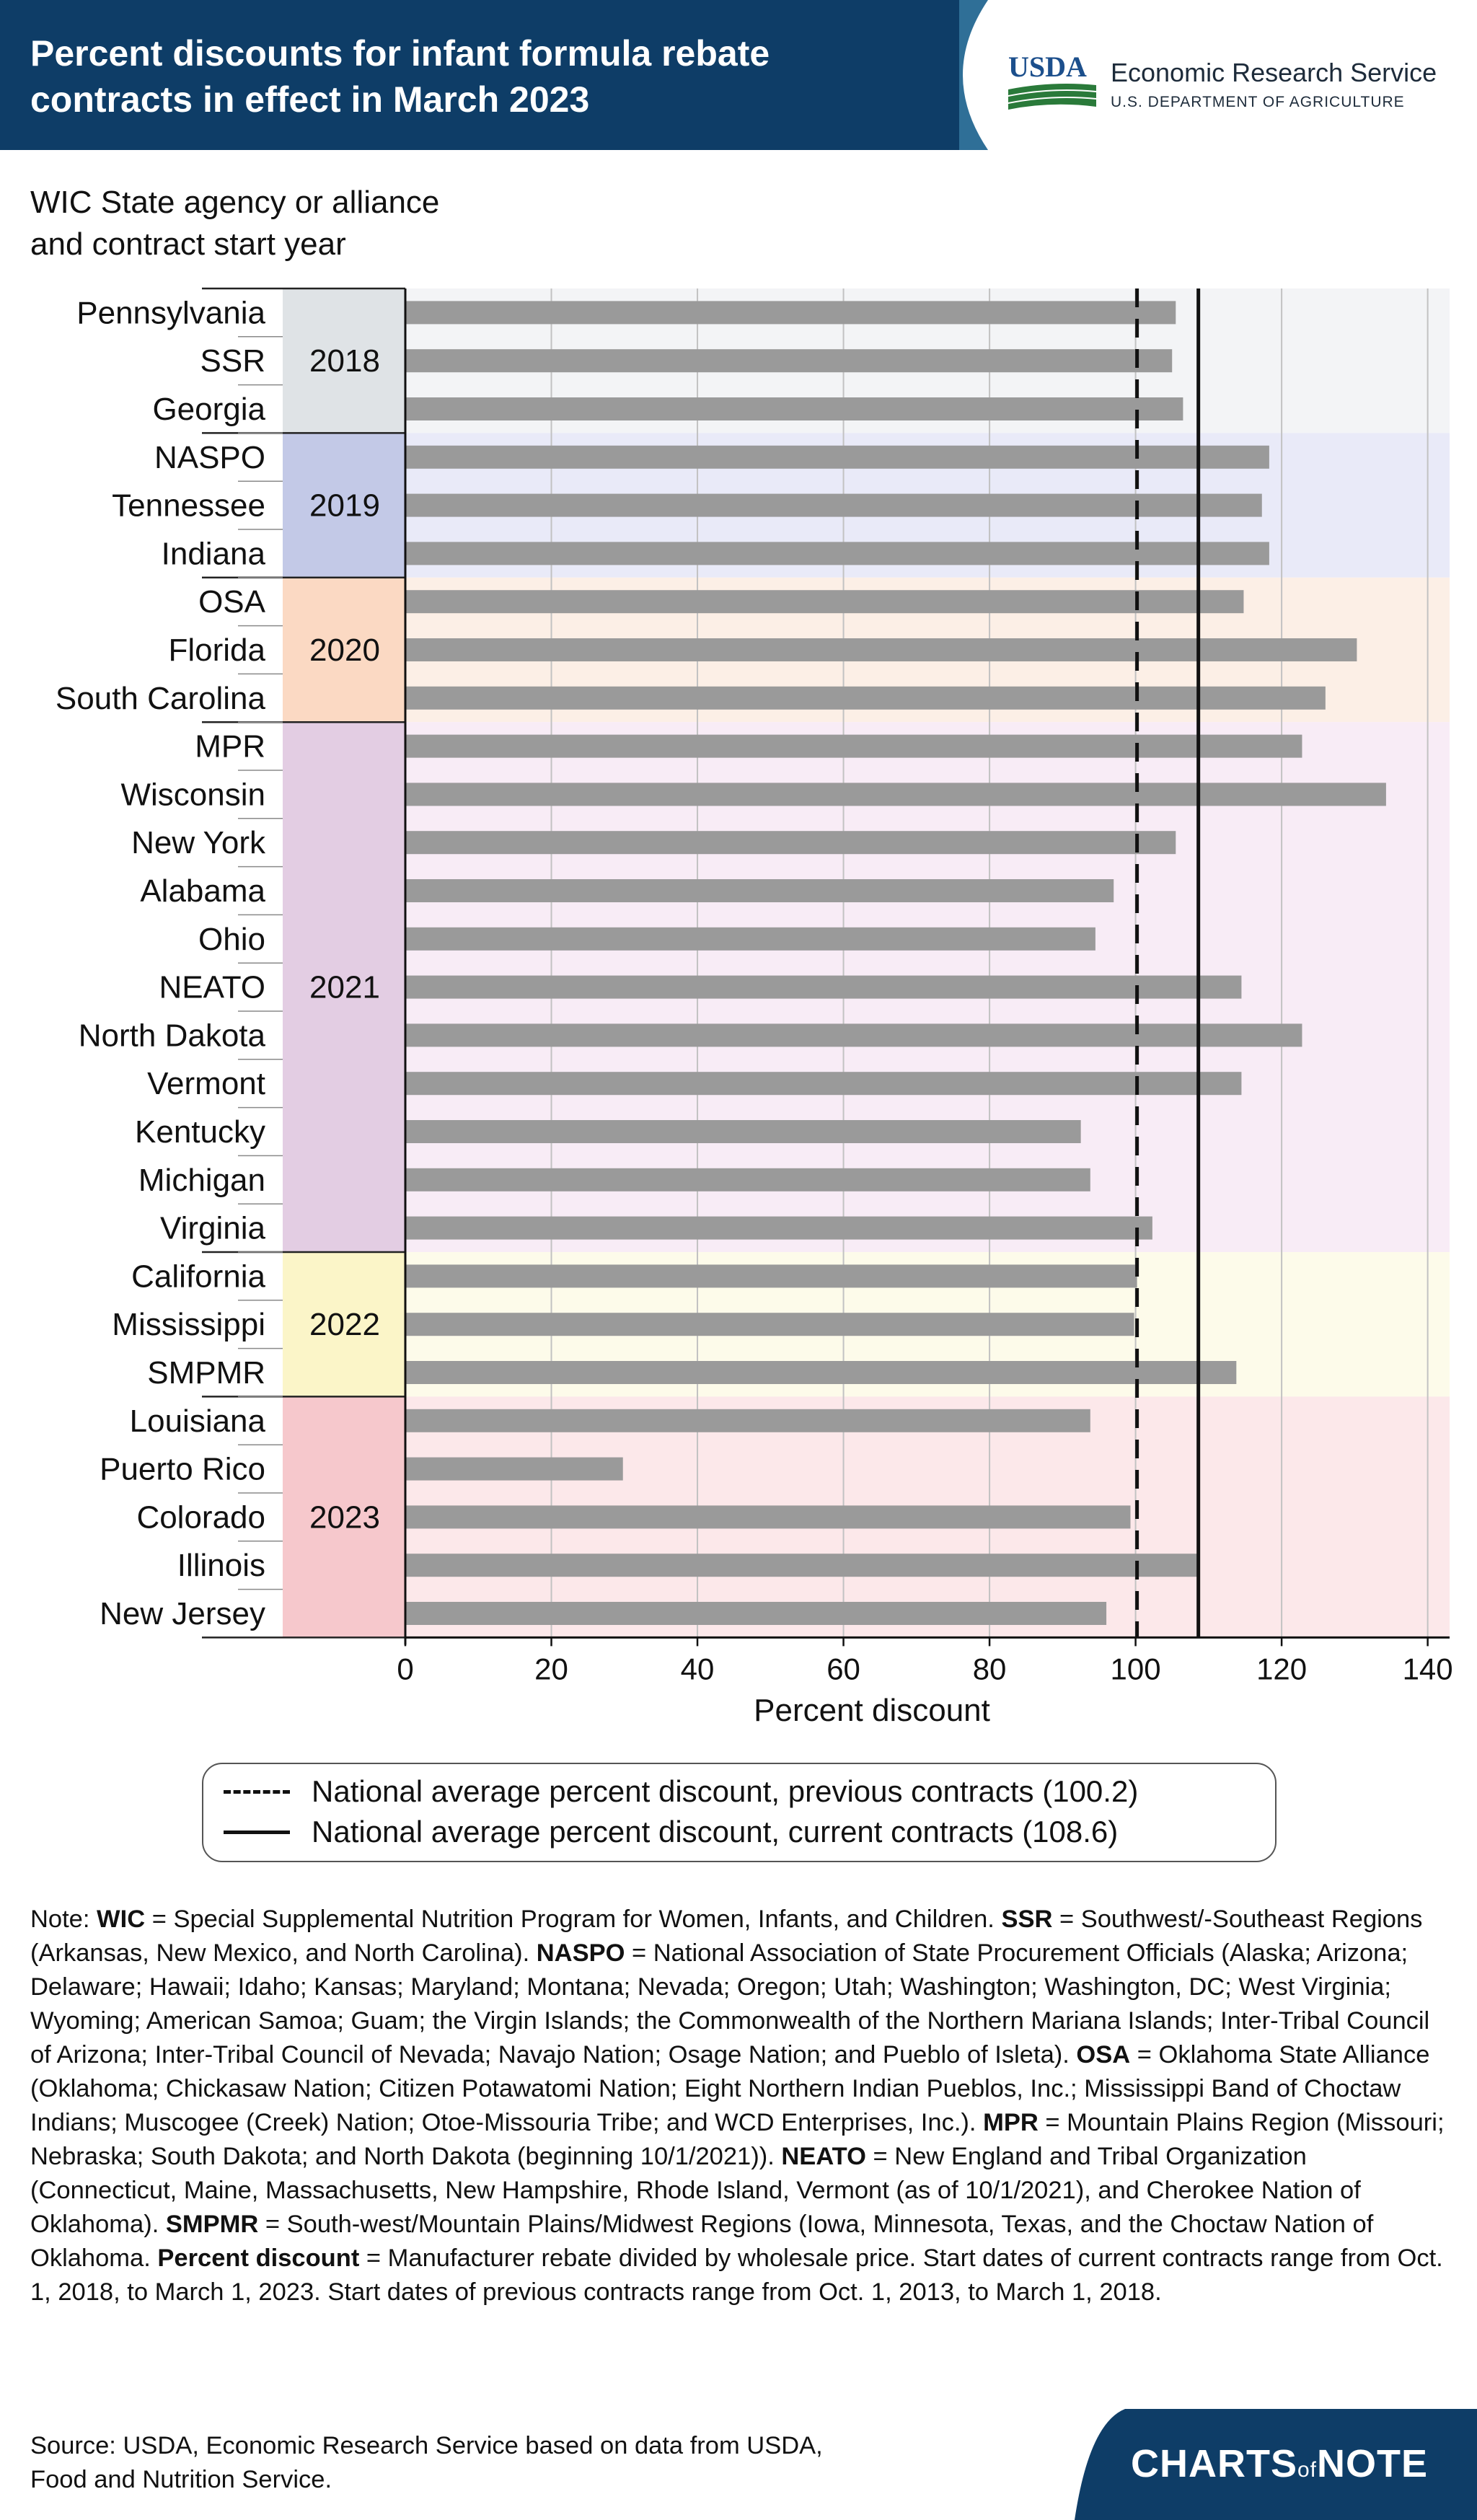 The image size is (1477, 2520). What do you see at coordinates (824, 602) in the screenshot?
I see `bar-osa` at bounding box center [824, 602].